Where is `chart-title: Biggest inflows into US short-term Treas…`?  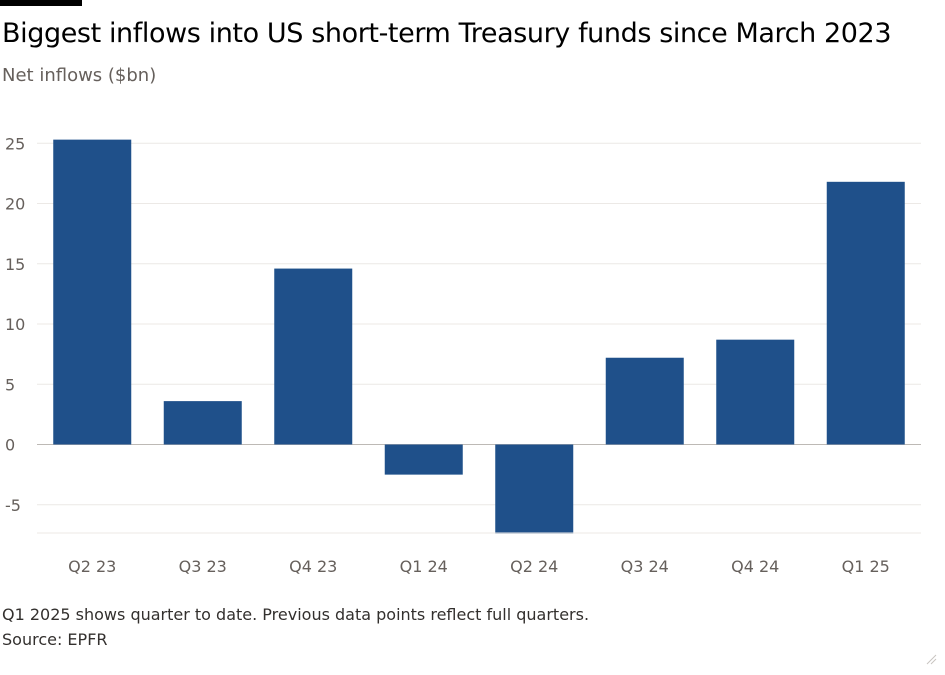 chart-title: Biggest inflows into US short-term Treas… is located at coordinates (447, 33).